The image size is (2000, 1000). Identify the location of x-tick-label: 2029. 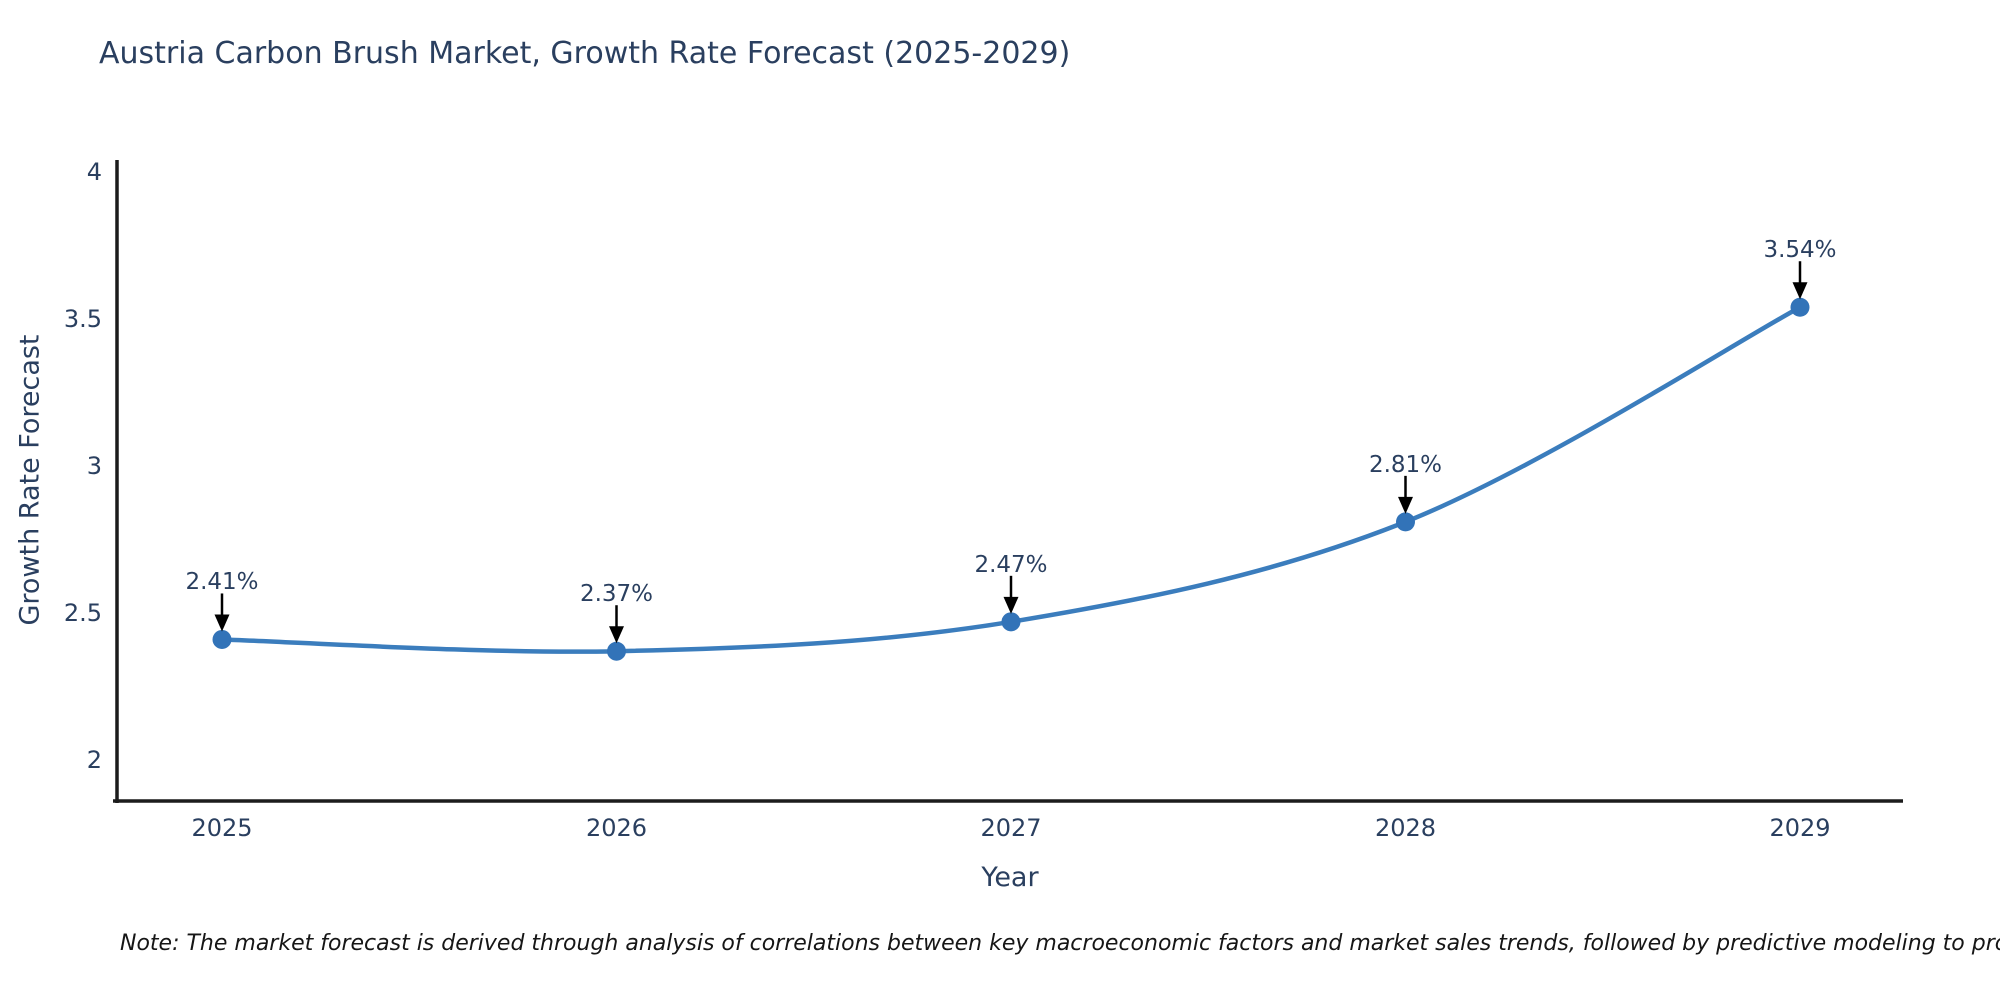
(1800, 828).